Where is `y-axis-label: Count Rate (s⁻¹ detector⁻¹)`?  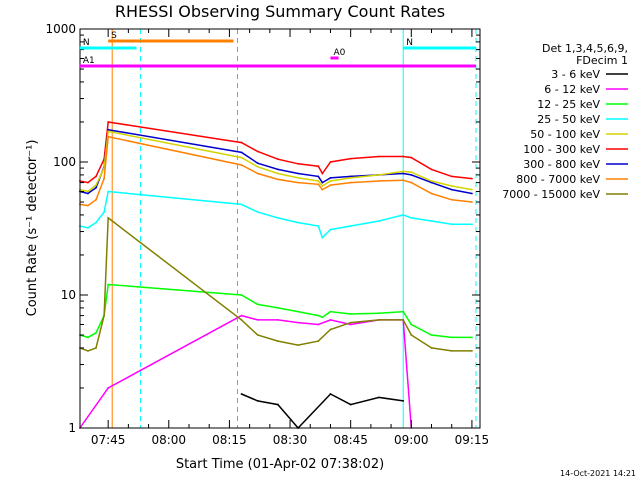
y-axis-label: Count Rate (s⁻¹ detector⁻¹) is located at coordinates (32, 228).